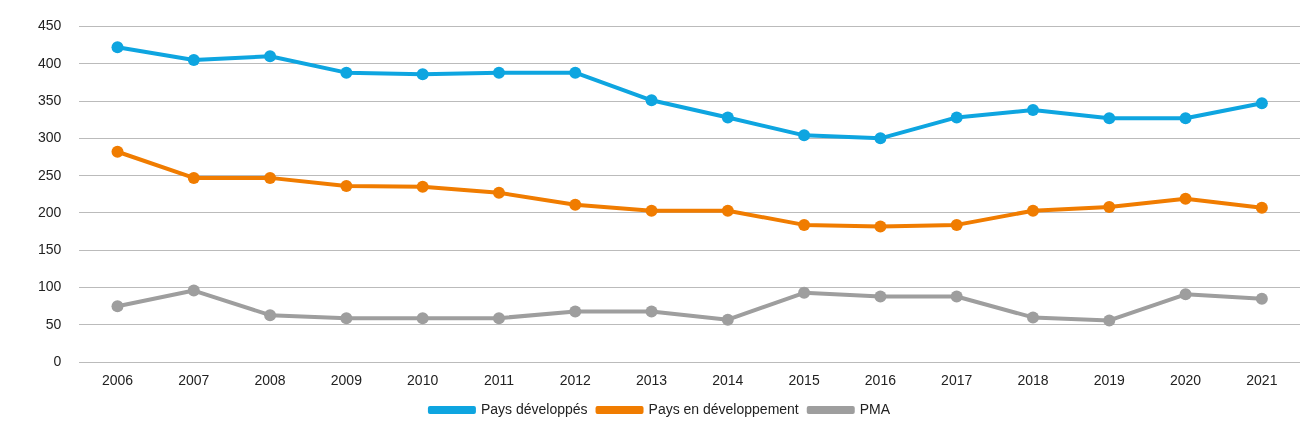 Image resolution: width=1314 pixels, height=427 pixels. Describe the element at coordinates (270, 380) in the screenshot. I see `x-tick-label: 2008` at that location.